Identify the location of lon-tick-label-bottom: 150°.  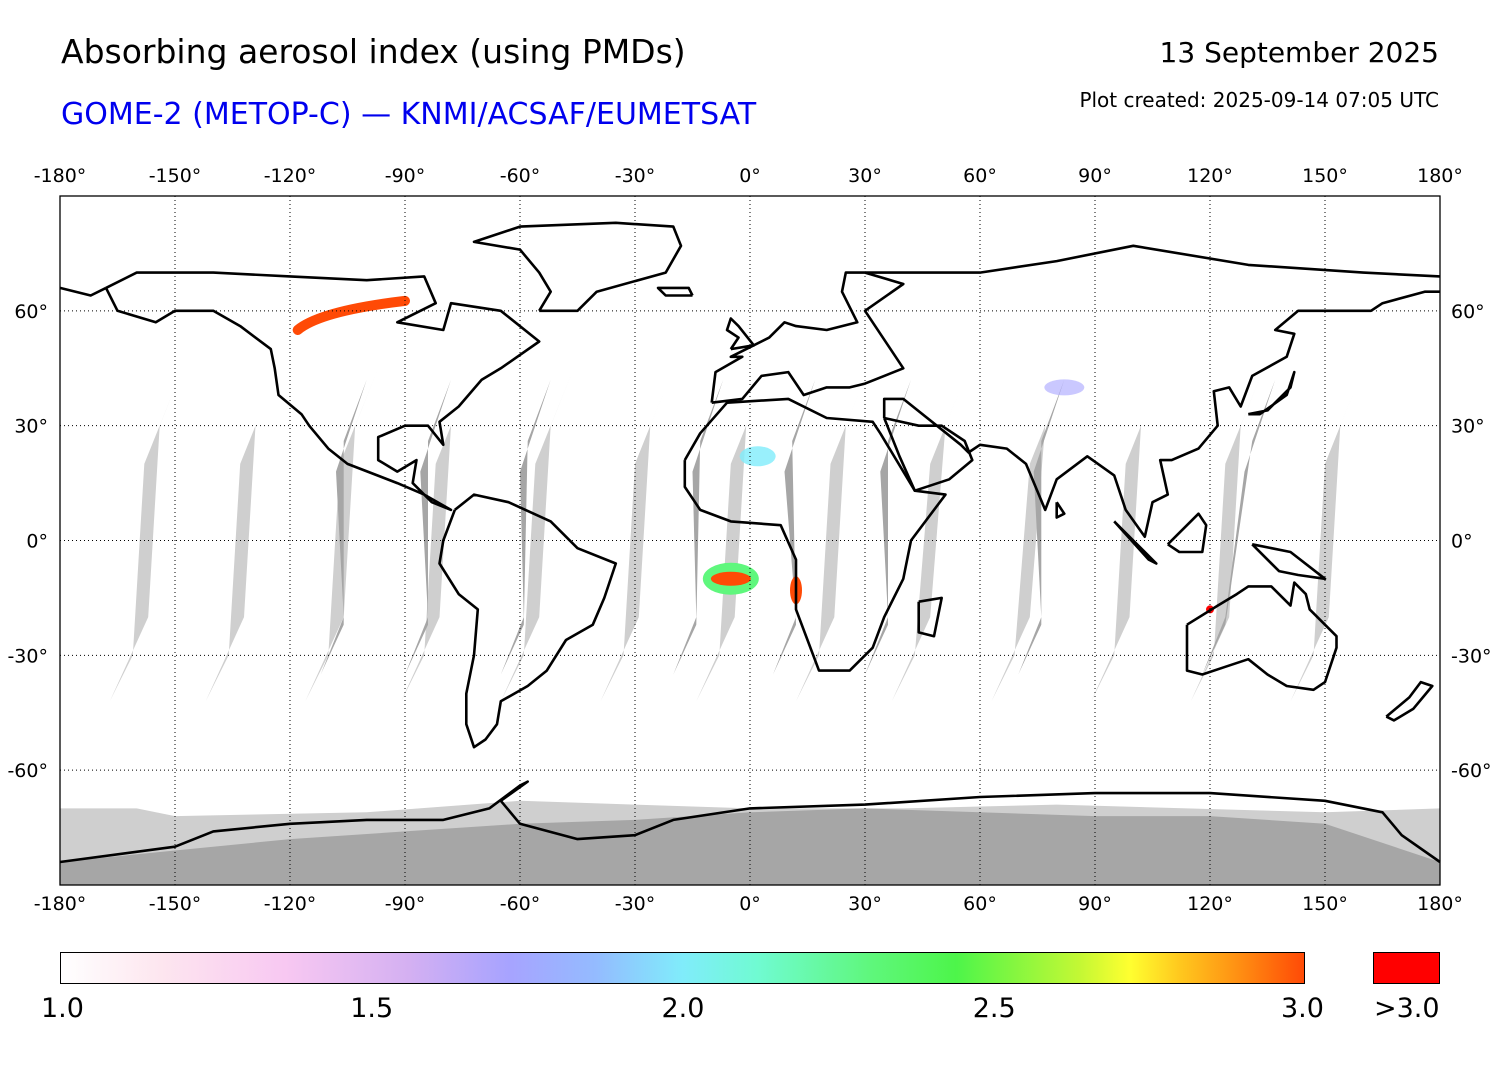
(1325, 904).